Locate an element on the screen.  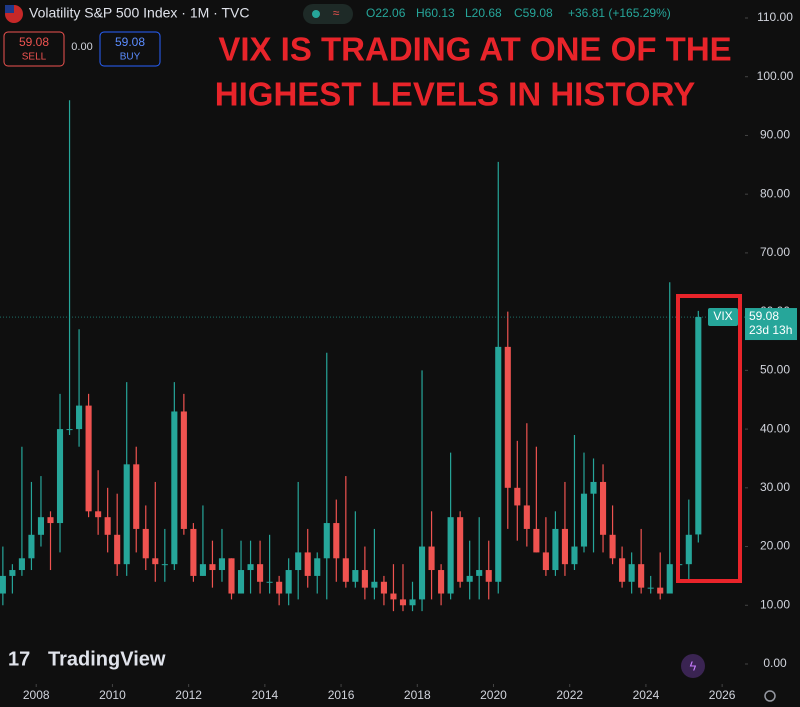
sell-price: 59.08 is located at coordinates (34, 42).